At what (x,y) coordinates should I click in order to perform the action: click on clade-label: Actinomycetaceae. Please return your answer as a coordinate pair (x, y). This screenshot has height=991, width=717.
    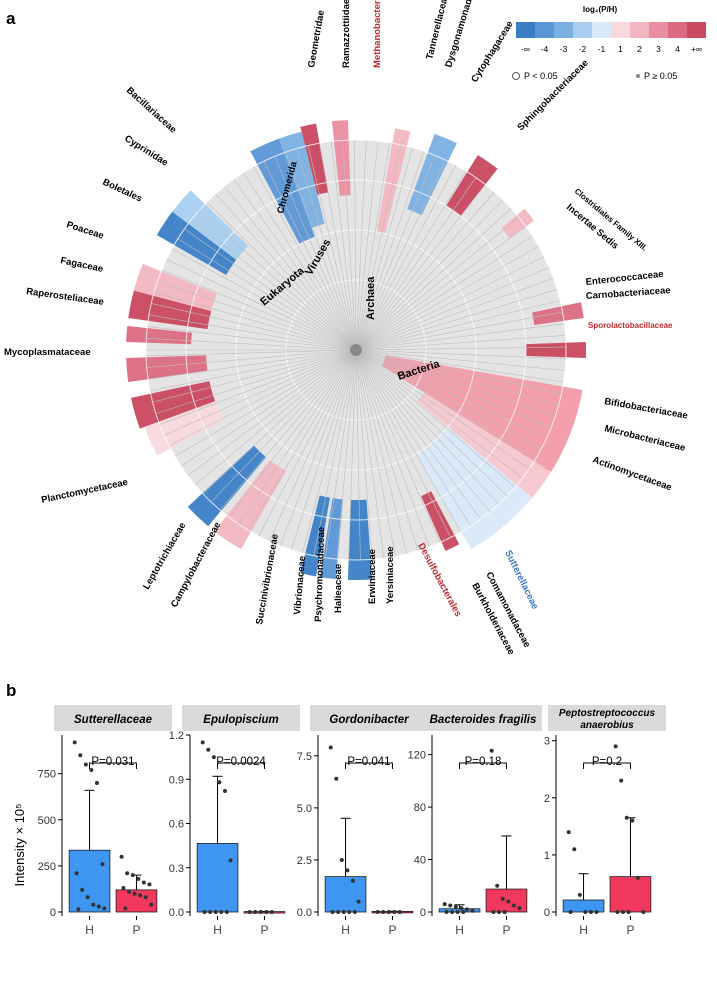
    Looking at the image, I should click on (632, 473).